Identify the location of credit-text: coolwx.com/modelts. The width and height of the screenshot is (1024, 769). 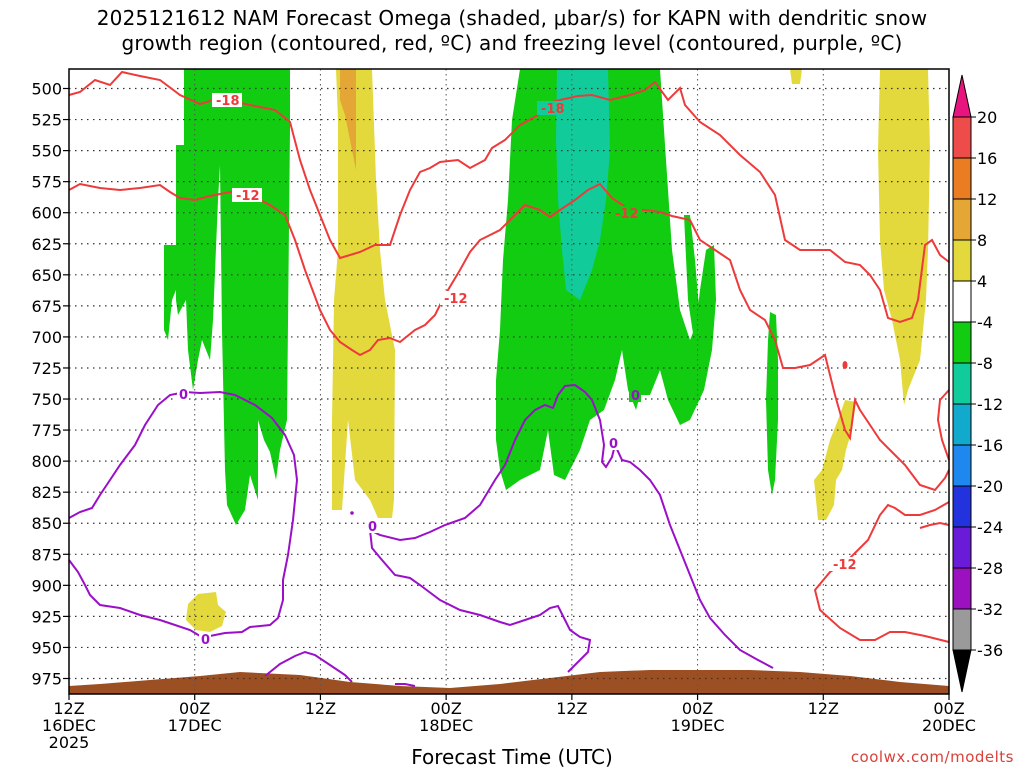
(932, 757).